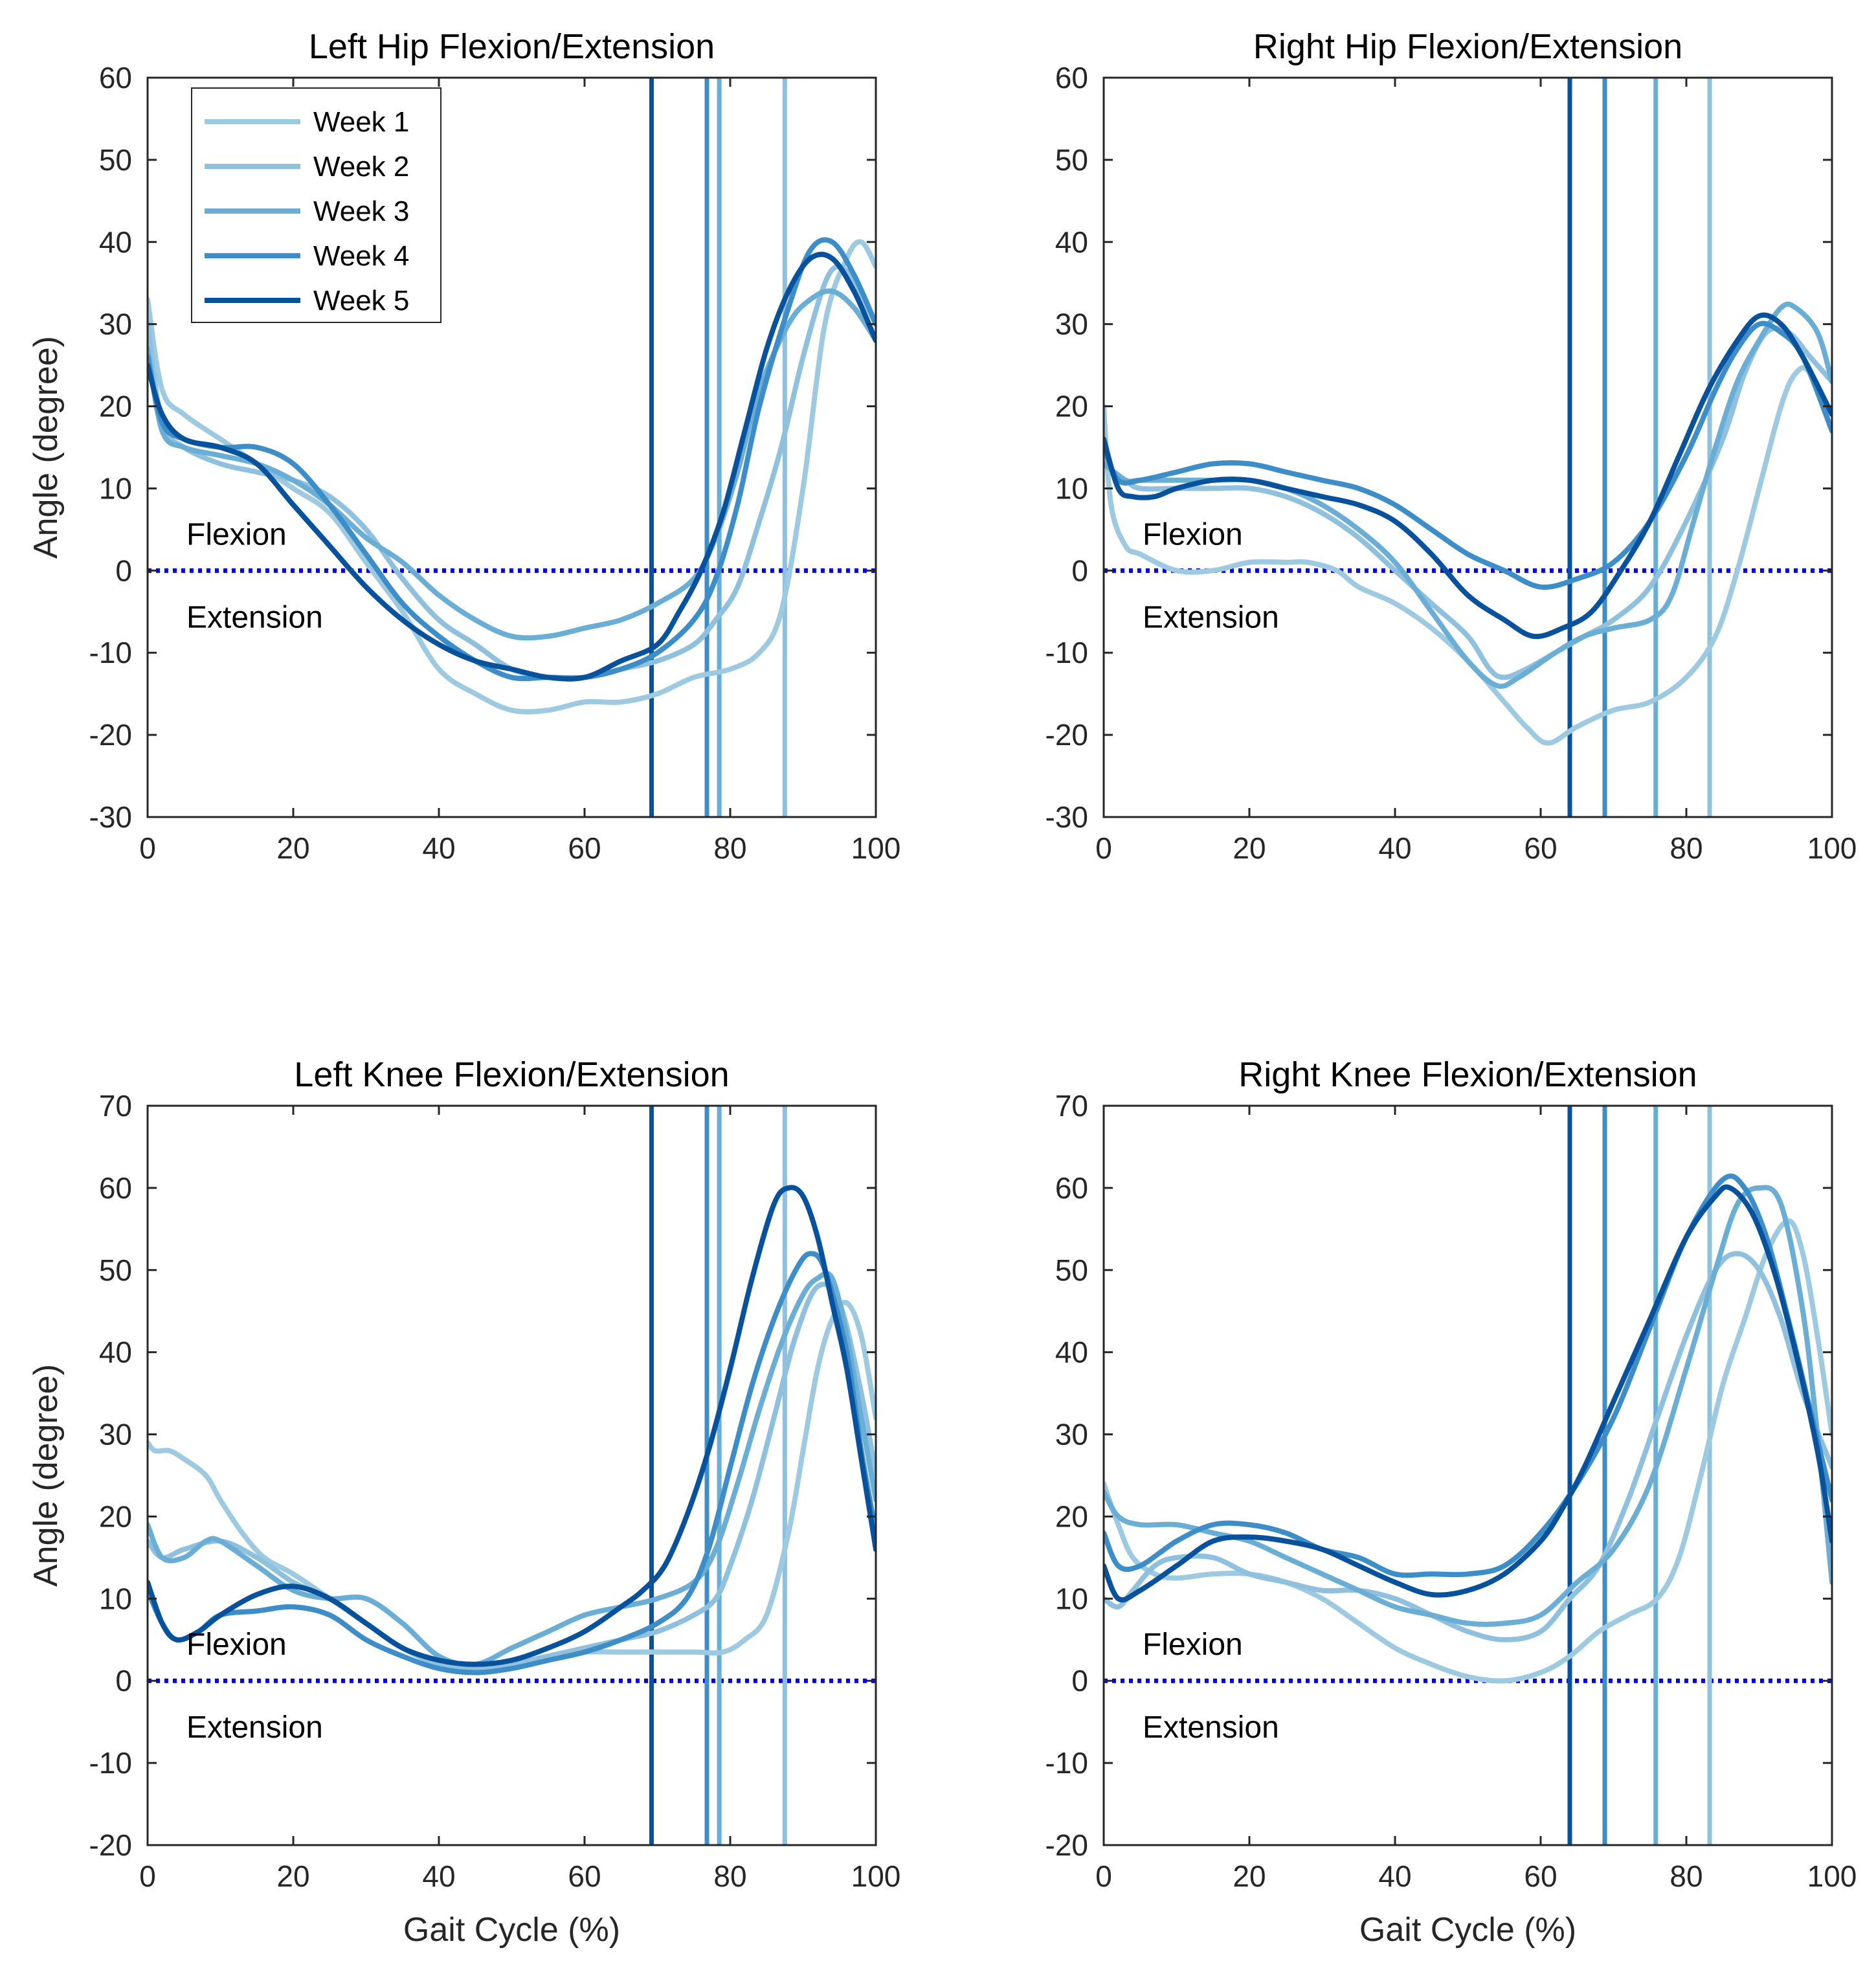 The width and height of the screenshot is (1876, 1983). I want to click on chart-title: Left Hip Flexion/Extension, so click(512, 46).